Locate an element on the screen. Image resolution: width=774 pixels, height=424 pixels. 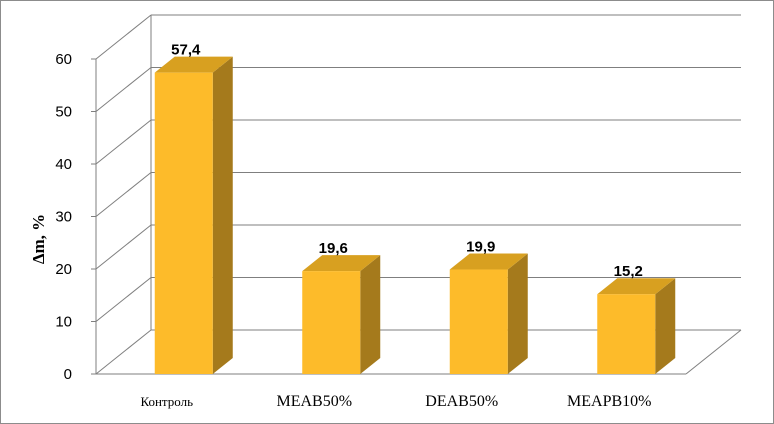
x-category-label-0: Контроль is located at coordinates (166, 401).